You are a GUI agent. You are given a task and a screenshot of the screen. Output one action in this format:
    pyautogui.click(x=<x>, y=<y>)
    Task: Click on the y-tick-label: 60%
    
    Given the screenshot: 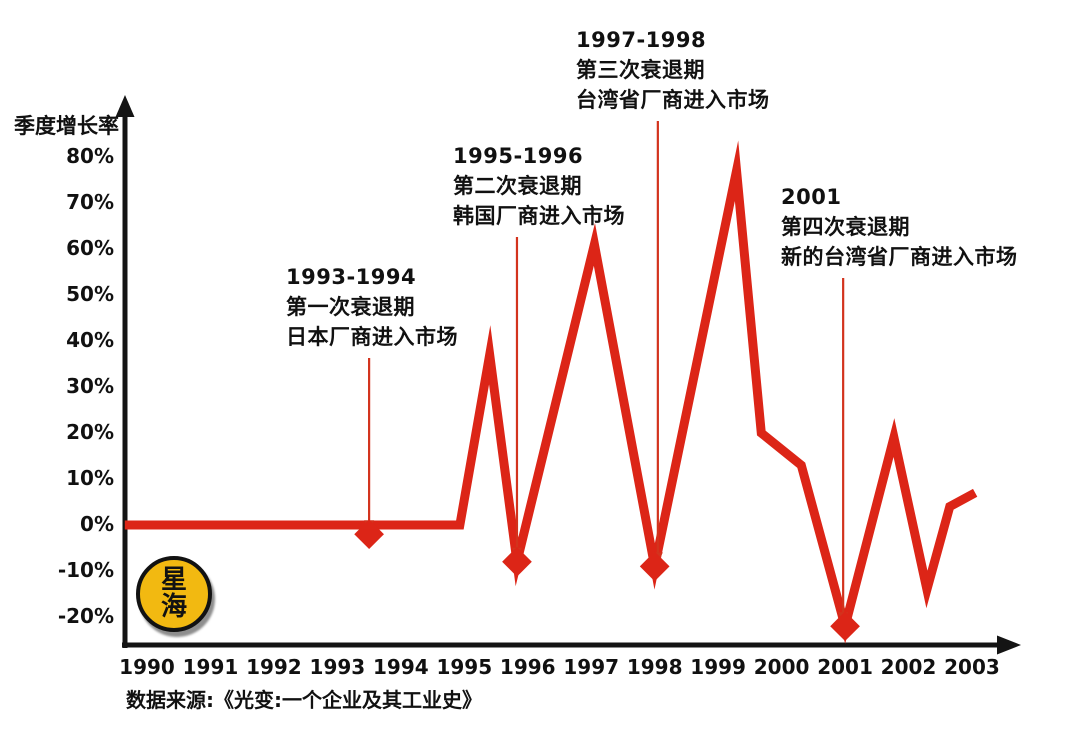 What is the action you would take?
    pyautogui.click(x=90, y=248)
    